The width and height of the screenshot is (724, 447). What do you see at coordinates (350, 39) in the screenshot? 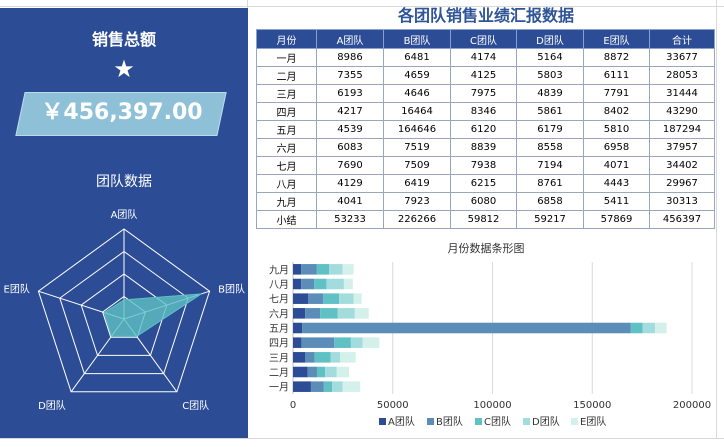
I see `column-header: A团队` at bounding box center [350, 39].